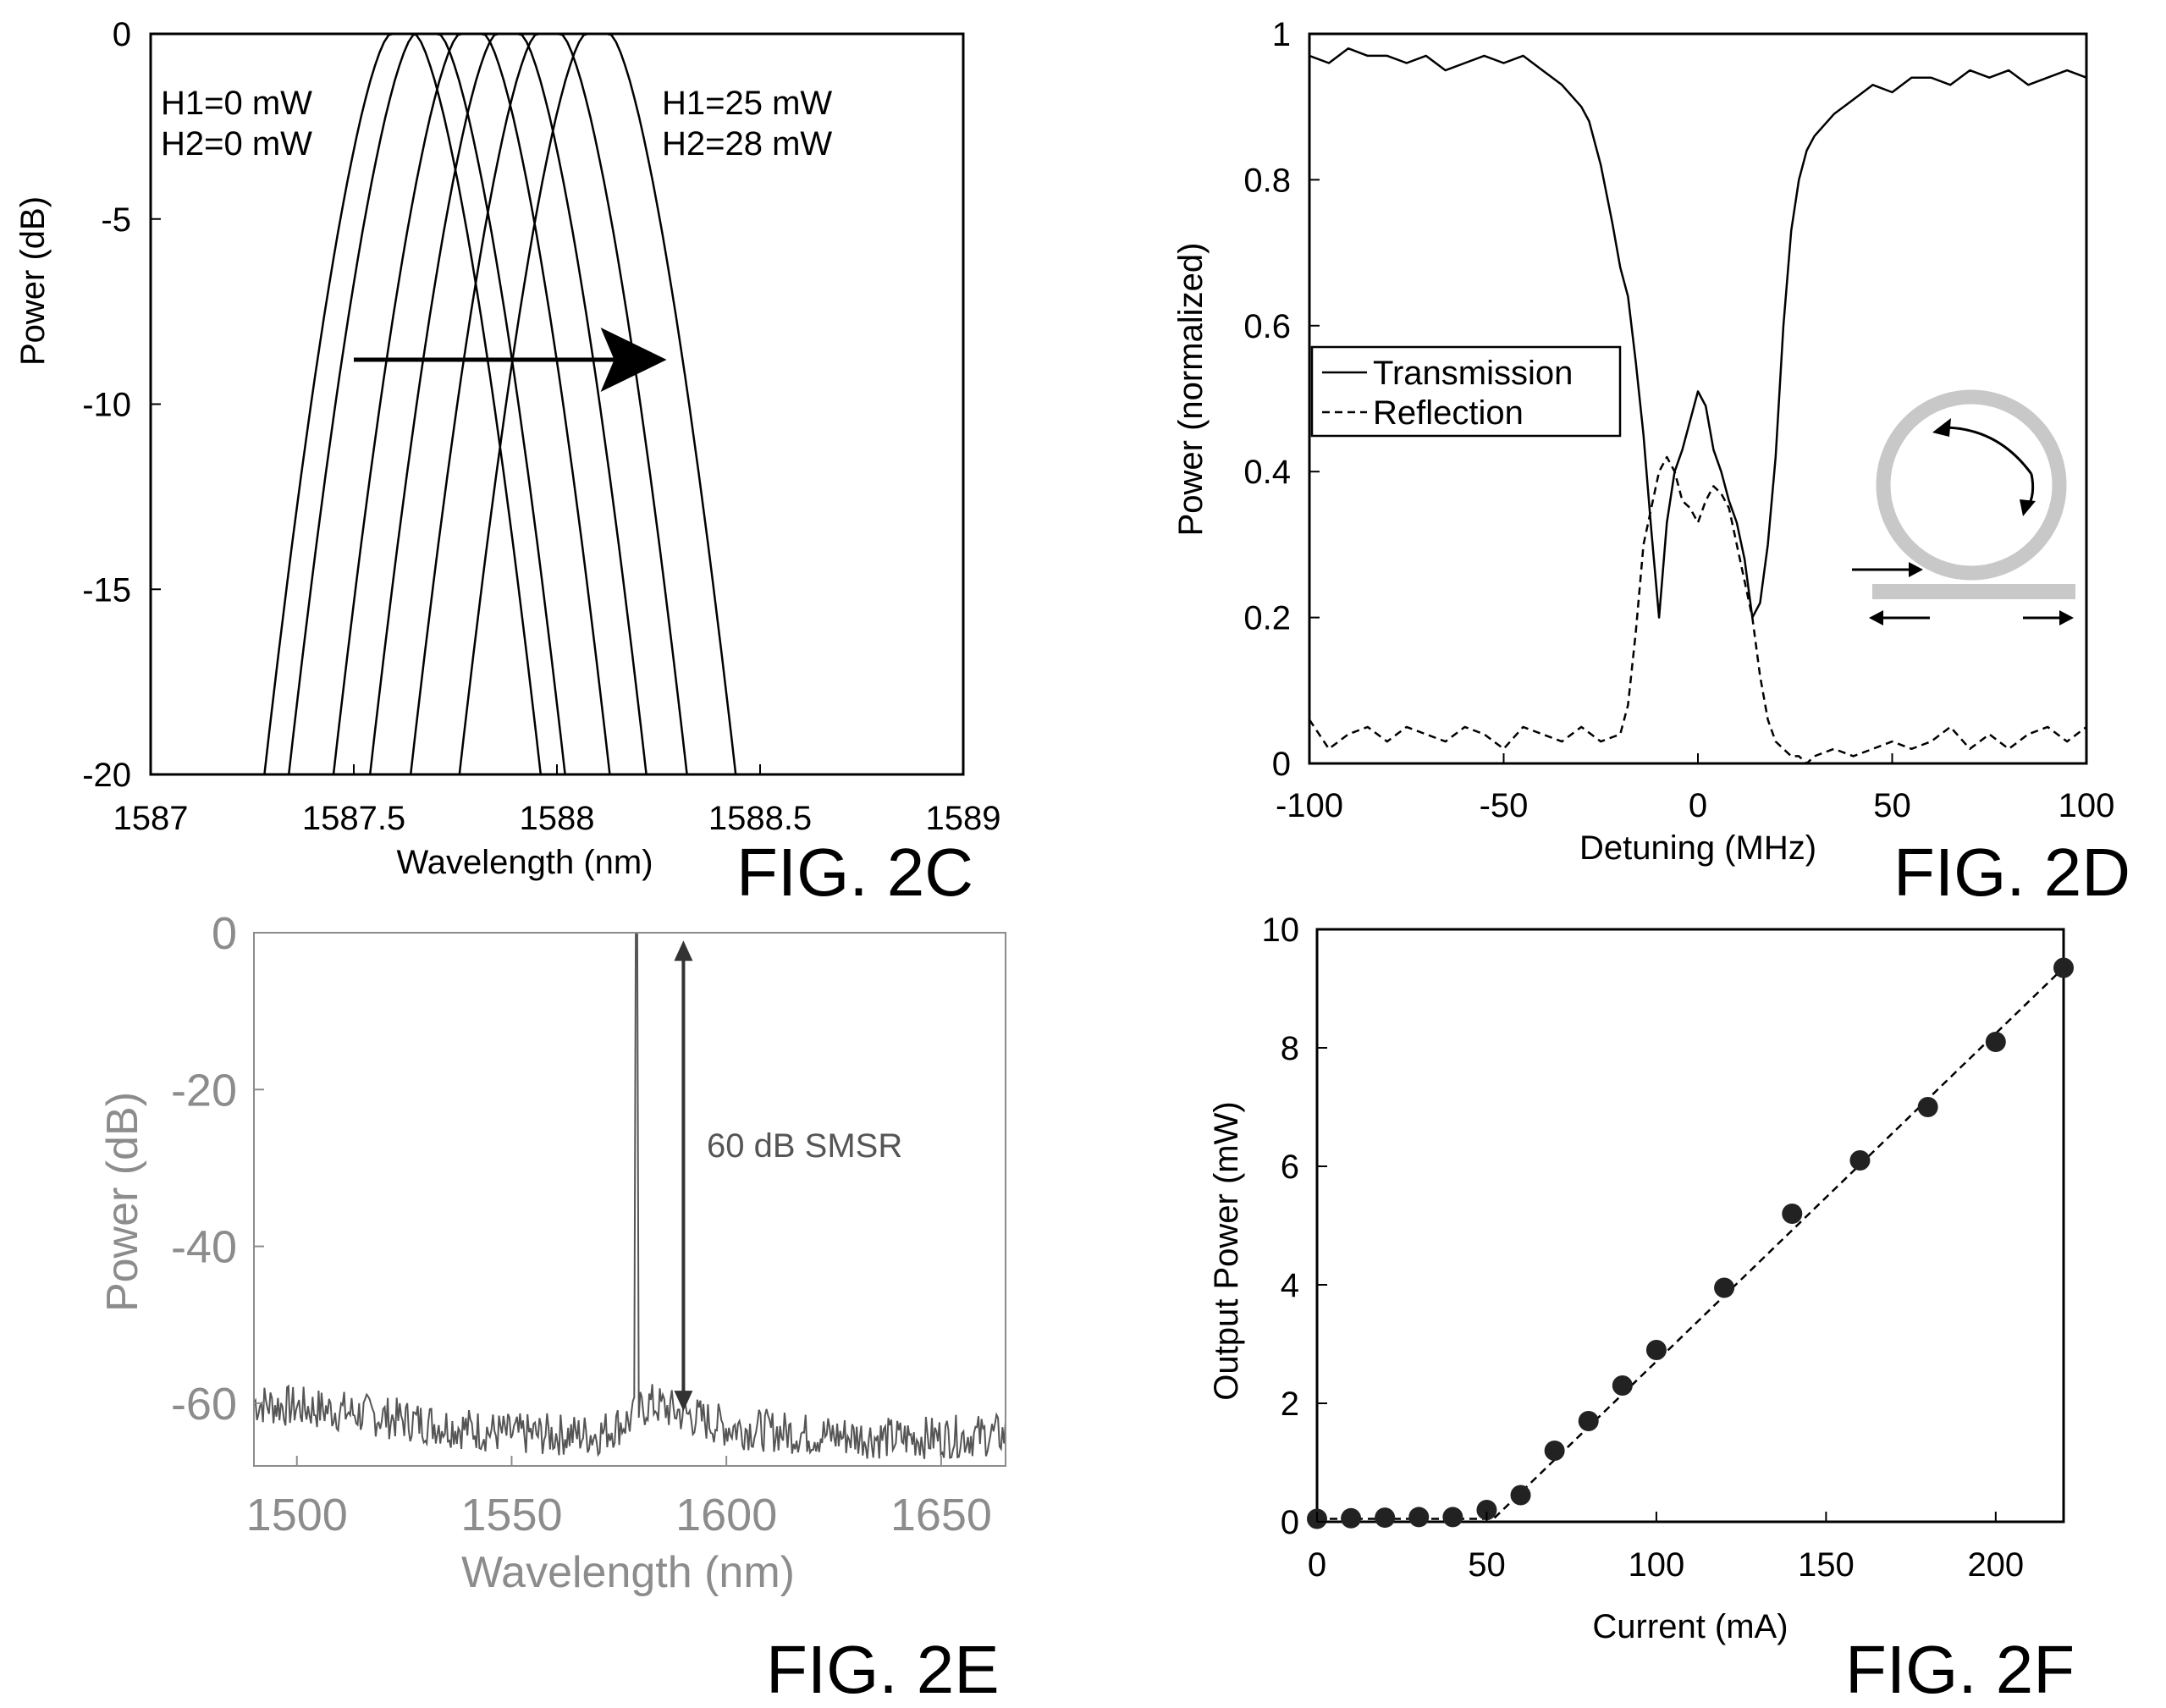  What do you see at coordinates (1697, 610) in the screenshot?
I see `fig-2d-reflection-curve` at bounding box center [1697, 610].